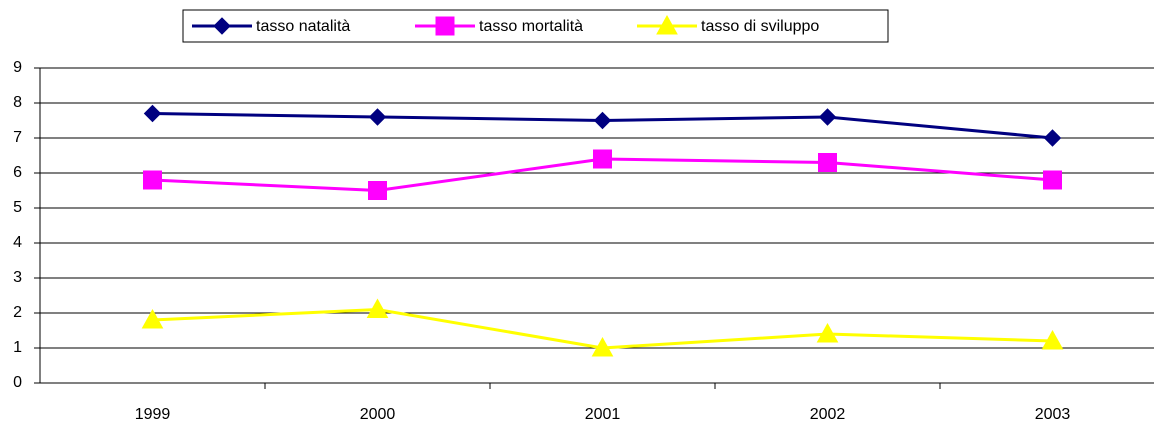 The height and width of the screenshot is (424, 1155). What do you see at coordinates (378, 414) in the screenshot?
I see `x-tick-label: 2000` at bounding box center [378, 414].